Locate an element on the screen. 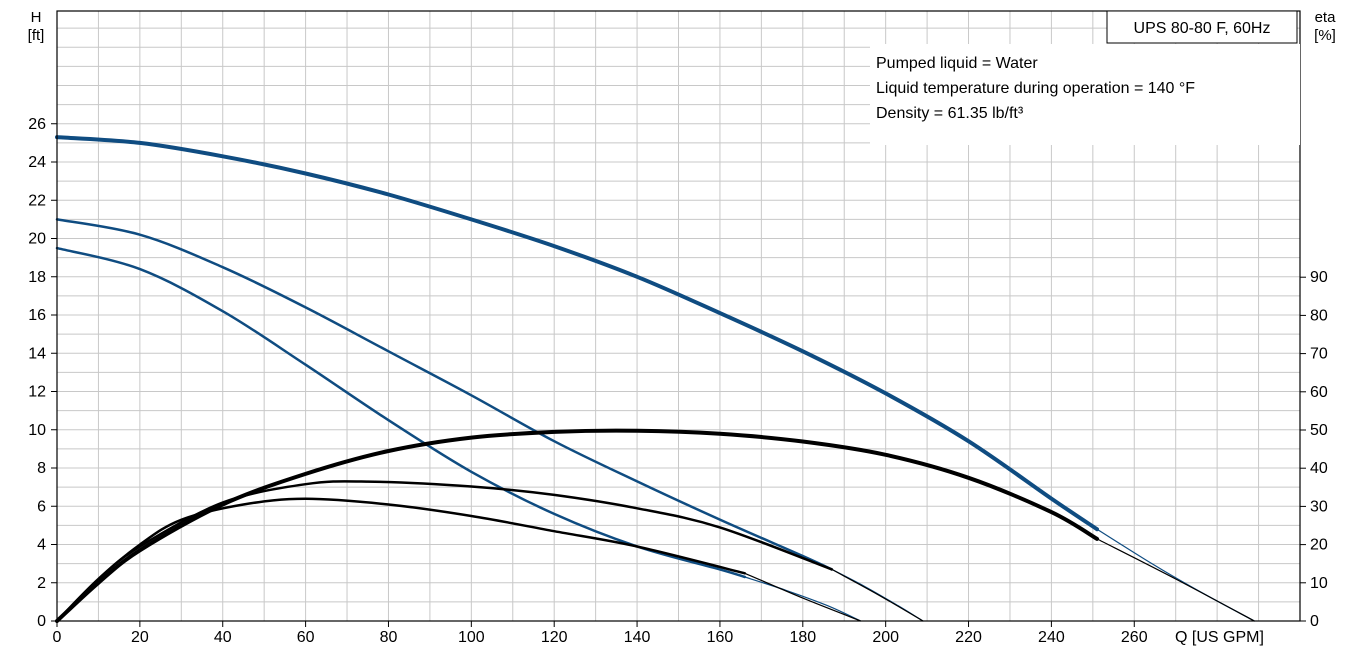  efficiency-curve-low-speed is located at coordinates (401, 560).